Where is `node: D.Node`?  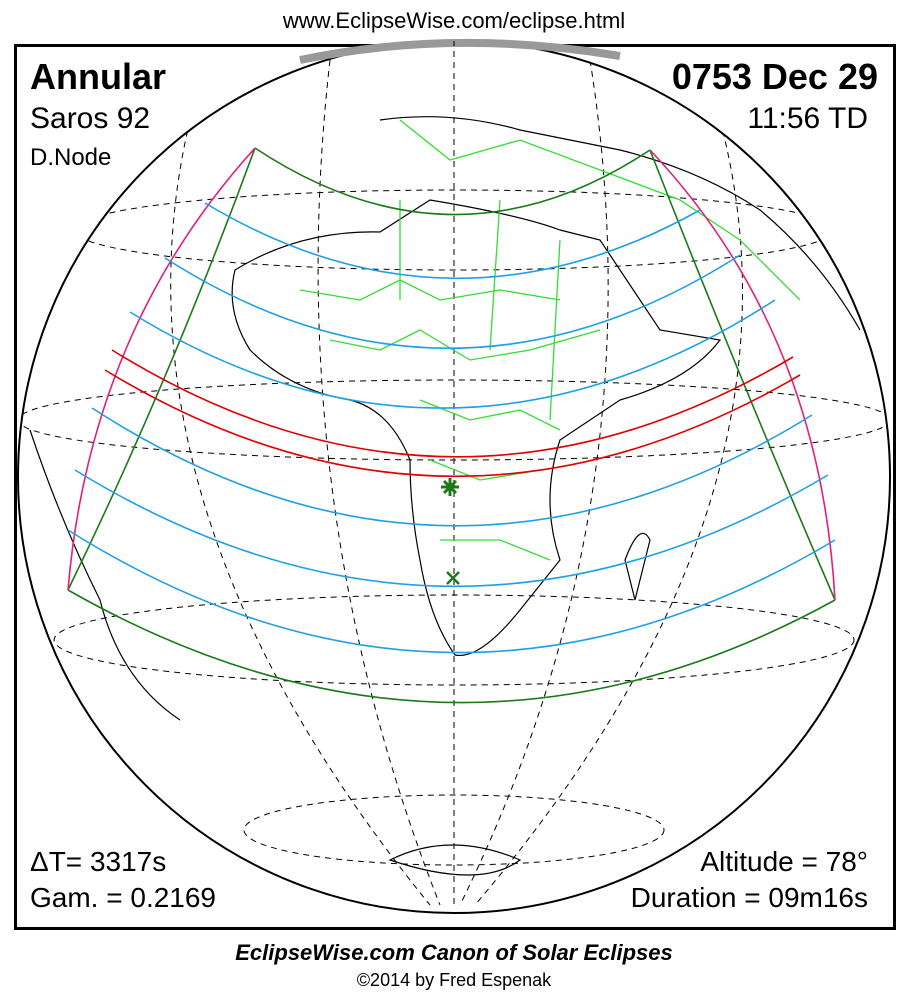
node: D.Node is located at coordinates (71, 157).